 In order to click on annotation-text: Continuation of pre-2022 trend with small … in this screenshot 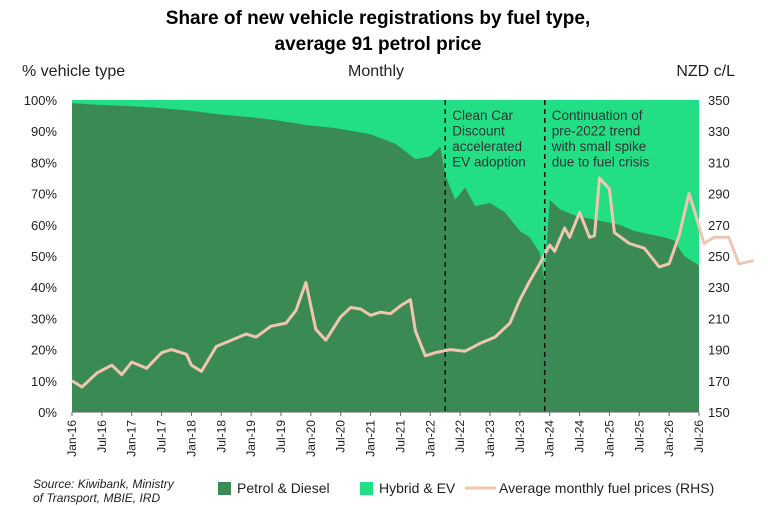, I will do `click(600, 139)`.